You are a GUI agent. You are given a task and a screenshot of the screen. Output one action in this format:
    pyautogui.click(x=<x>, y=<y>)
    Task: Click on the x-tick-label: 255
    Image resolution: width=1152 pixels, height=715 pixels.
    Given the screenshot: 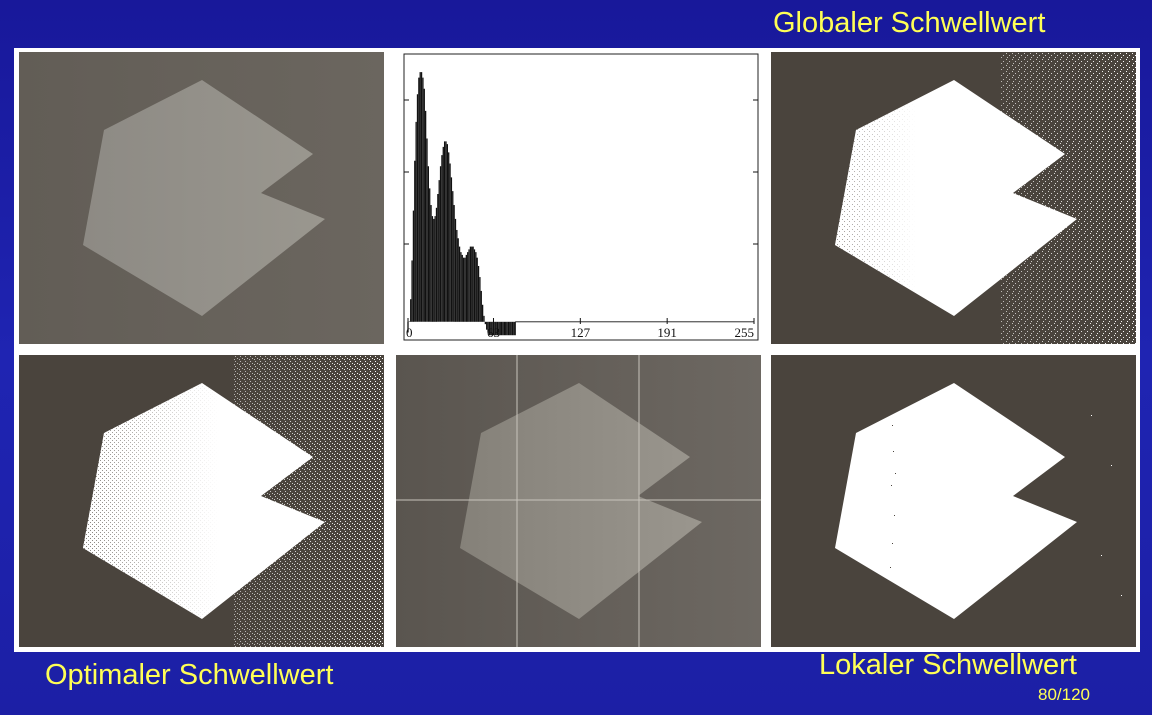 What is the action you would take?
    pyautogui.click(x=745, y=332)
    